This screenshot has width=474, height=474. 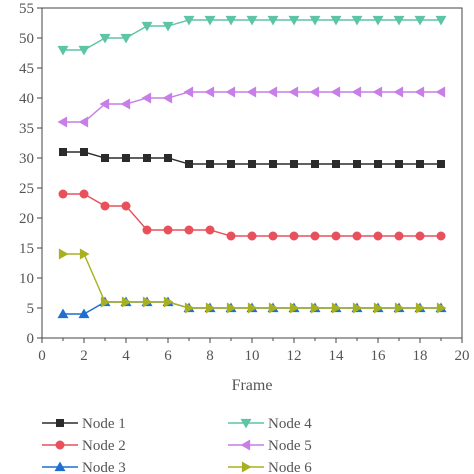 I want to click on x-tick-label: 20, so click(x=462, y=356).